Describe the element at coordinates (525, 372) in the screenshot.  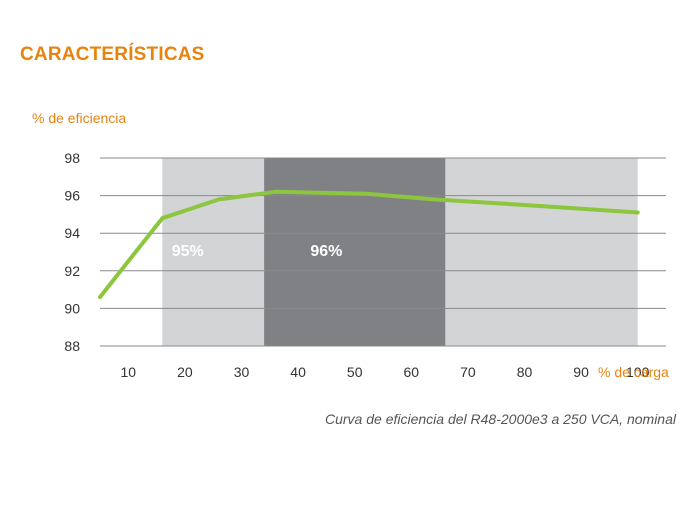
I see `x-tick-label: 80` at that location.